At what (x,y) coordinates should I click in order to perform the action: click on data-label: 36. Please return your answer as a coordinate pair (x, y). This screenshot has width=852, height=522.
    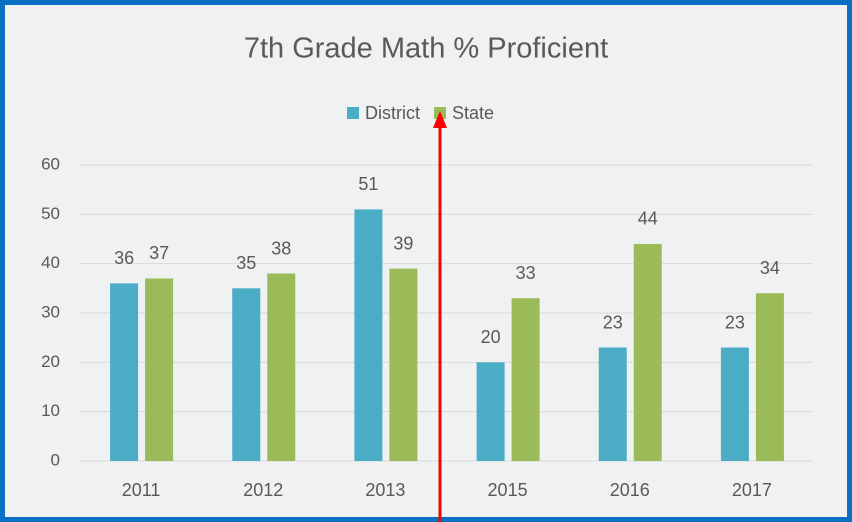
    Looking at the image, I should click on (124, 258).